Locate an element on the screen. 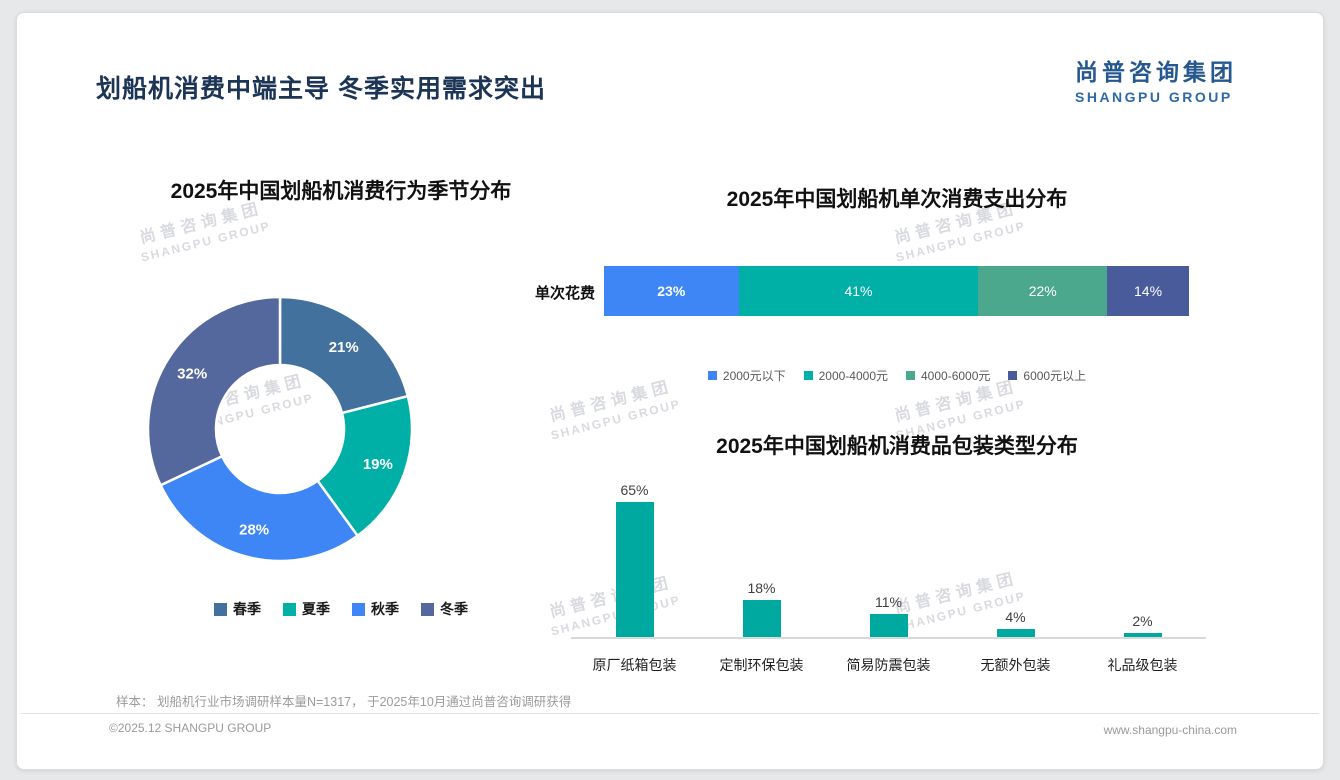  bar-group-简易防震包装: 11% is located at coordinates (888, 615).